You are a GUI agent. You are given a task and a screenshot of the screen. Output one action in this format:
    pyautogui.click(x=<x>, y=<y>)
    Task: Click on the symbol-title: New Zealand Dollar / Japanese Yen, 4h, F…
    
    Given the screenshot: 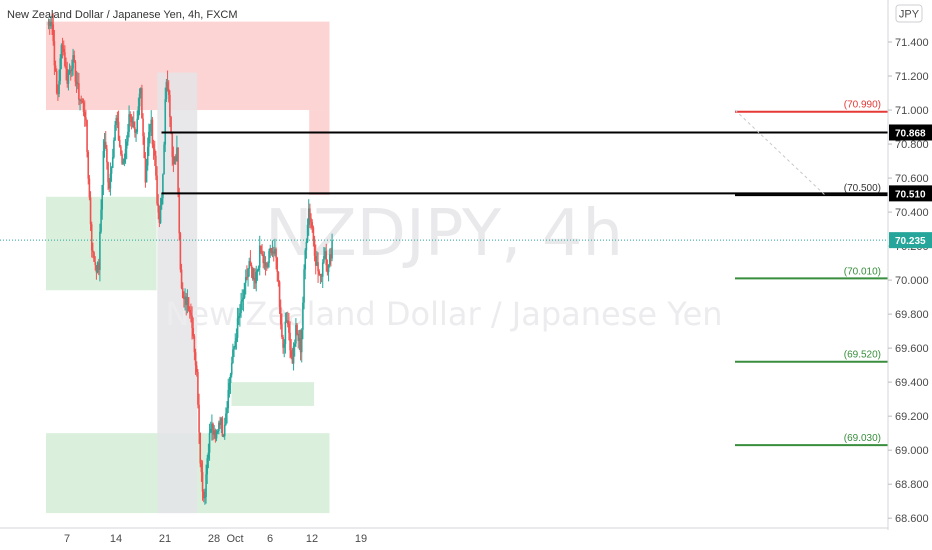 What is the action you would take?
    pyautogui.click(x=122, y=15)
    